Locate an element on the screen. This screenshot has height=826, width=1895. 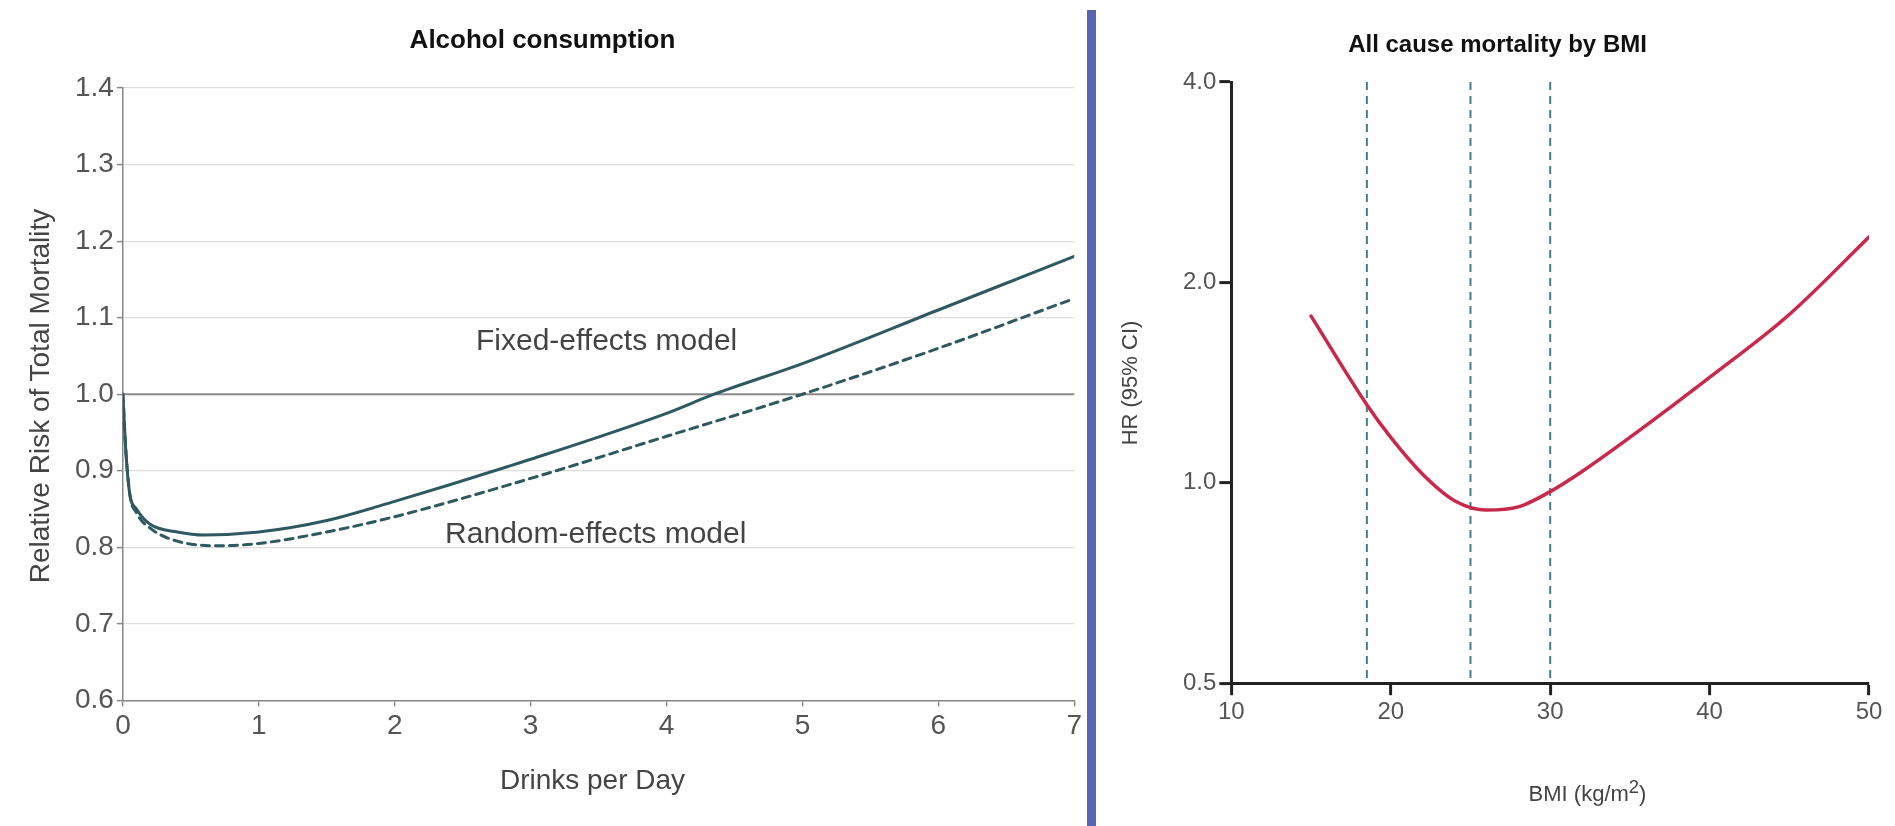
x-axis-title: Drinks per Day is located at coordinates (592, 780).